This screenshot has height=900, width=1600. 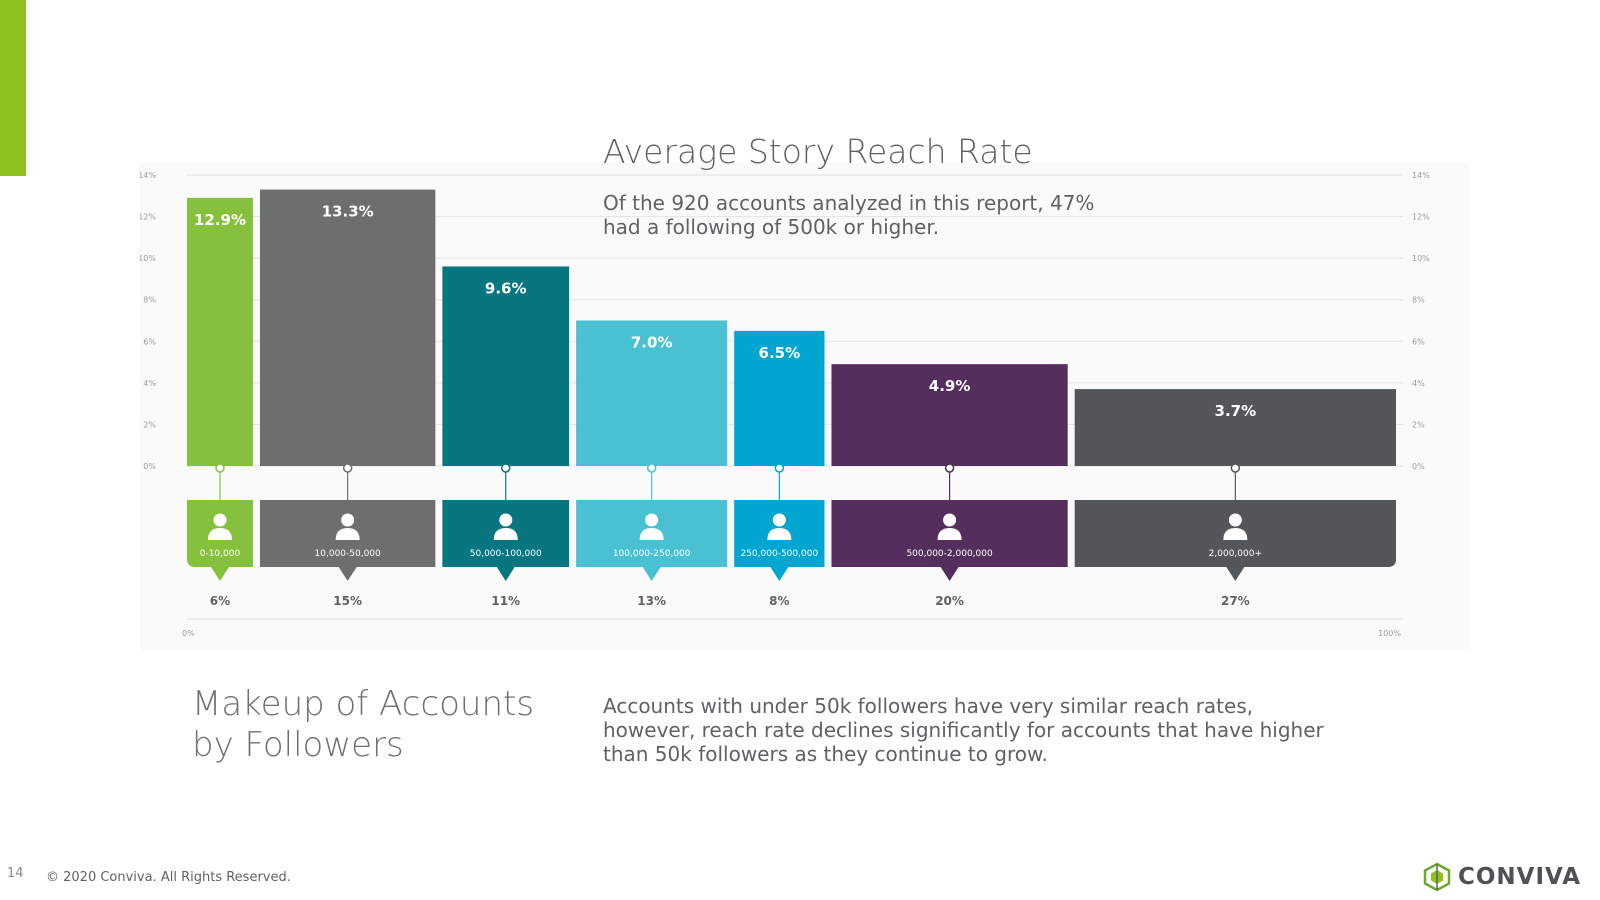 I want to click on bar-value-label: 4.9%, so click(x=950, y=386).